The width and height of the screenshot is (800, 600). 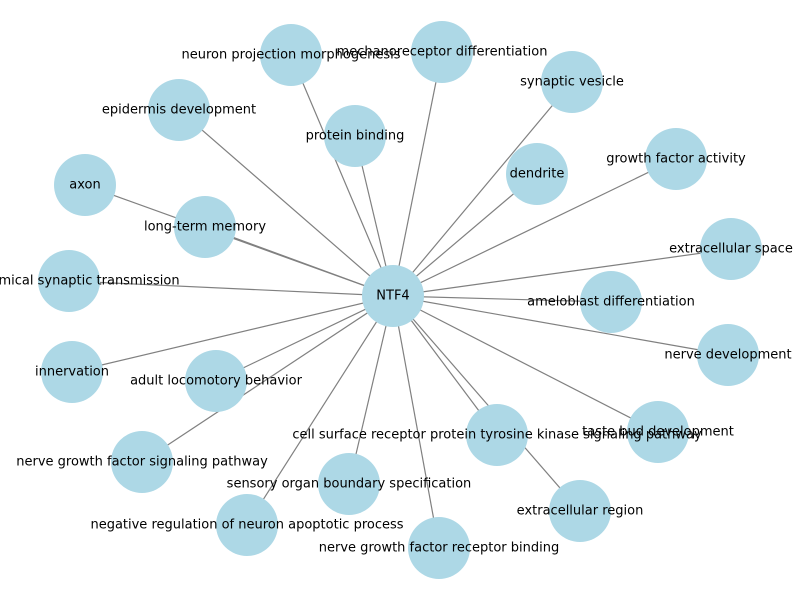 I want to click on edge-ntf4-adult-locomotory-behavior, so click(x=304, y=338).